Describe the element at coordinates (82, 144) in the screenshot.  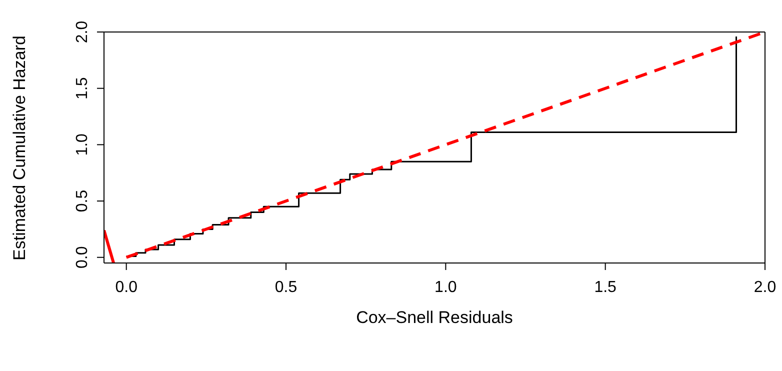
I see `y-tick-label: 1.0` at that location.